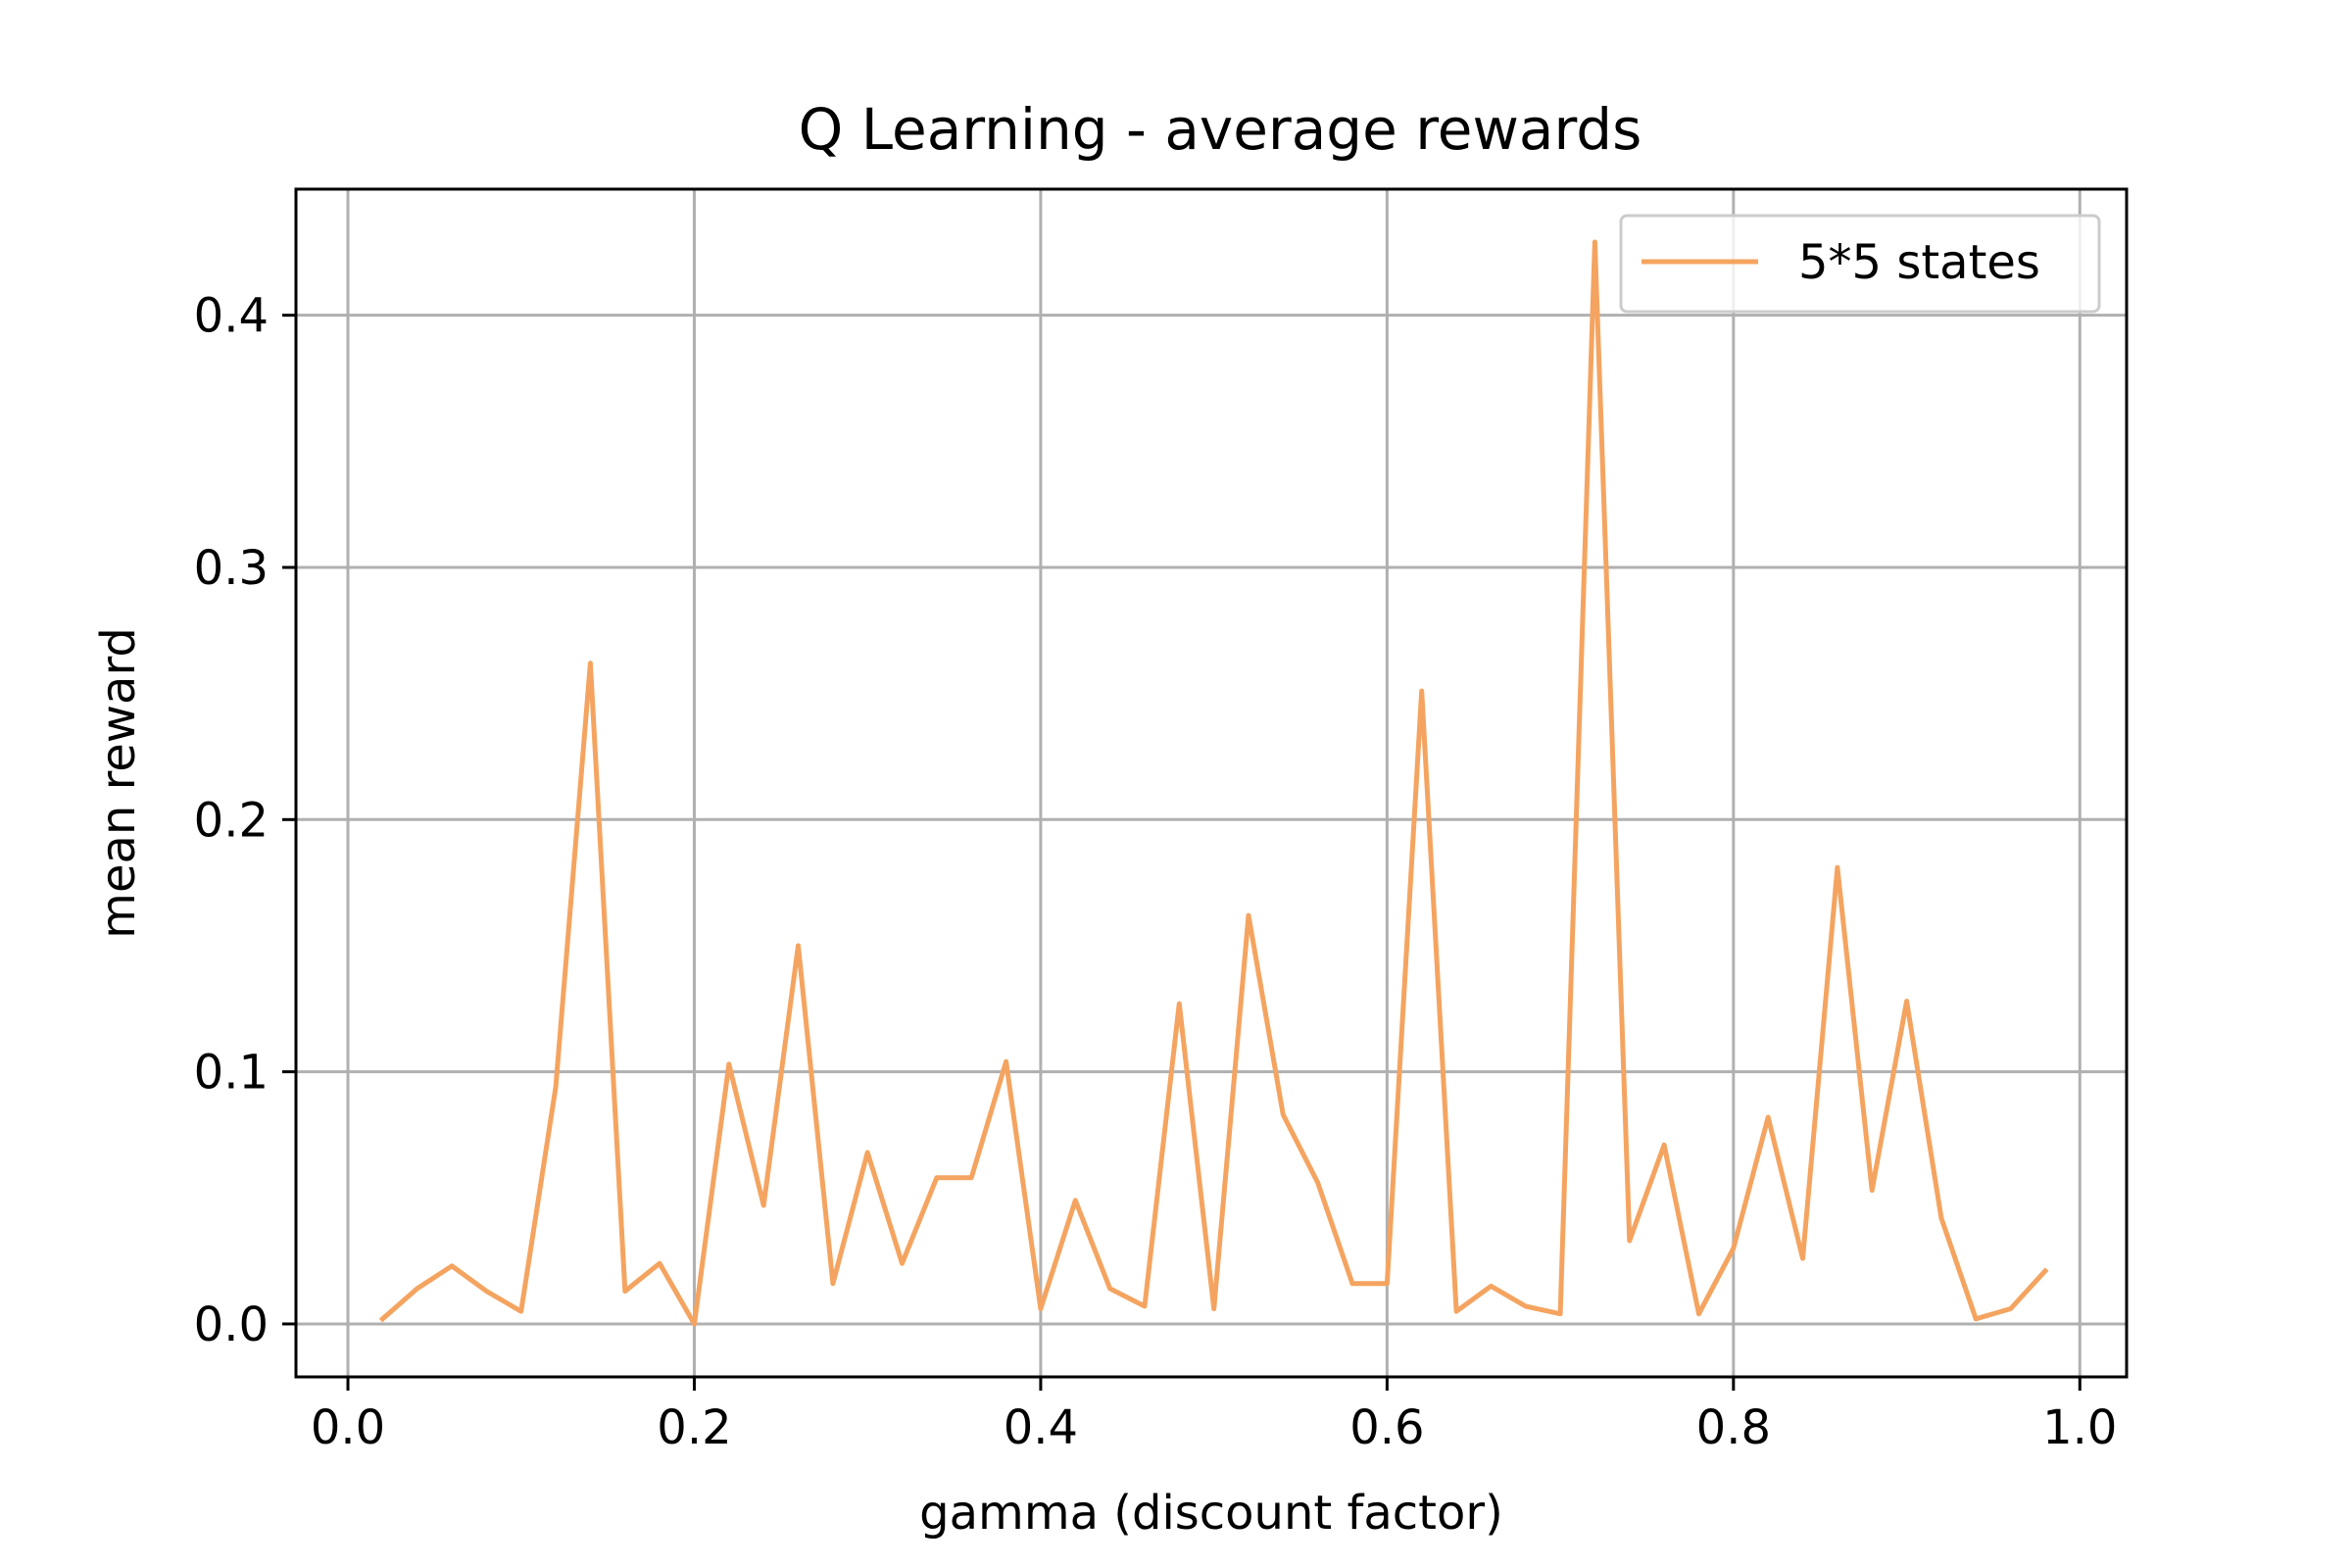  What do you see at coordinates (1919, 262) in the screenshot?
I see `legend-label: 5*5 states` at bounding box center [1919, 262].